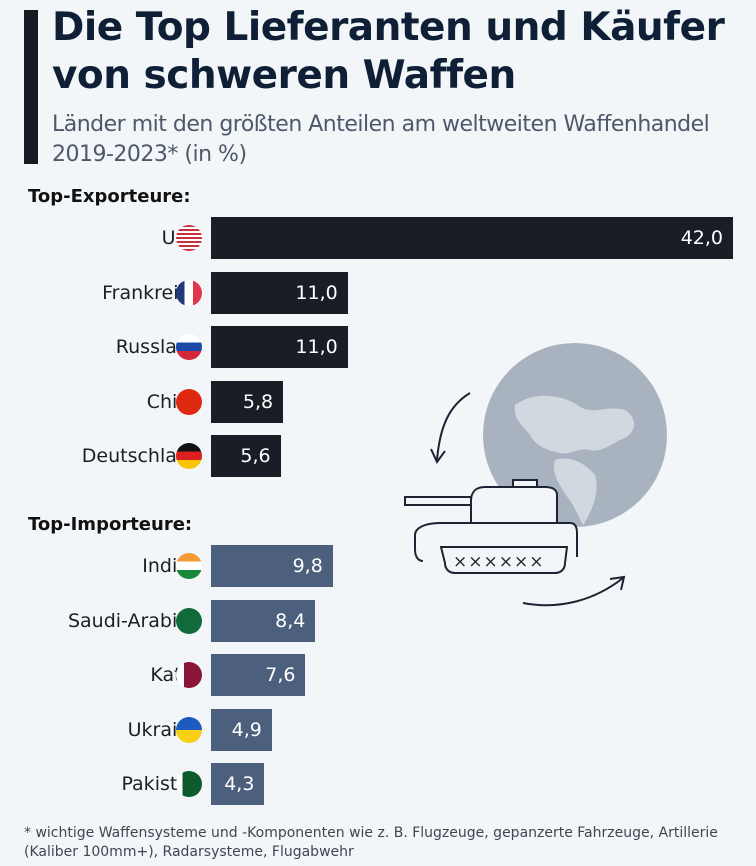 This screenshot has height=866, width=756. Describe the element at coordinates (258, 675) in the screenshot. I see `bar: 7,6` at that location.